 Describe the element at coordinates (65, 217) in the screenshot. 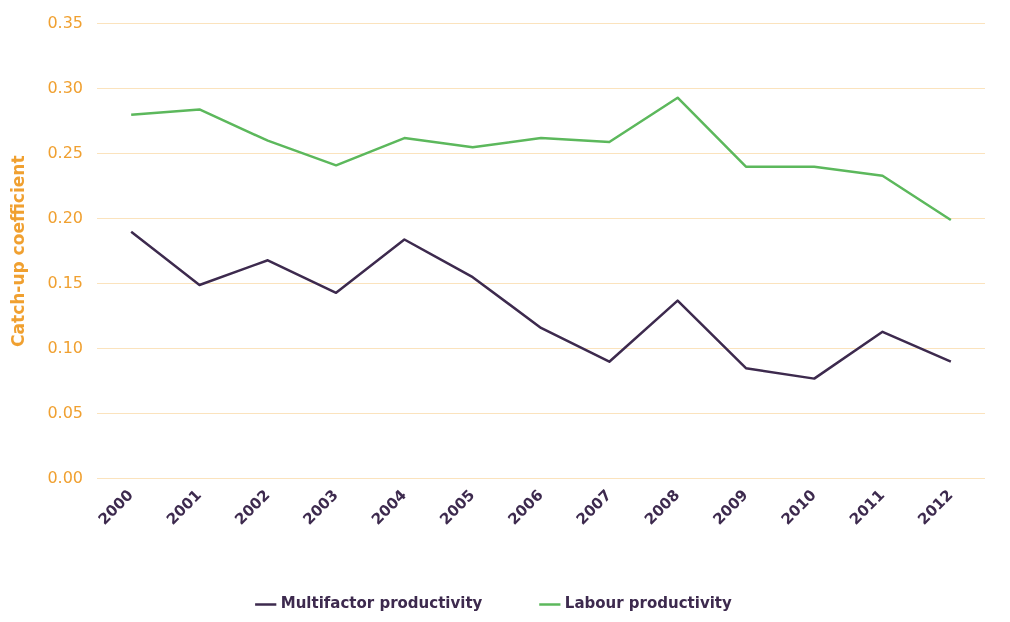

I see `y-tick-label: 0.20` at that location.